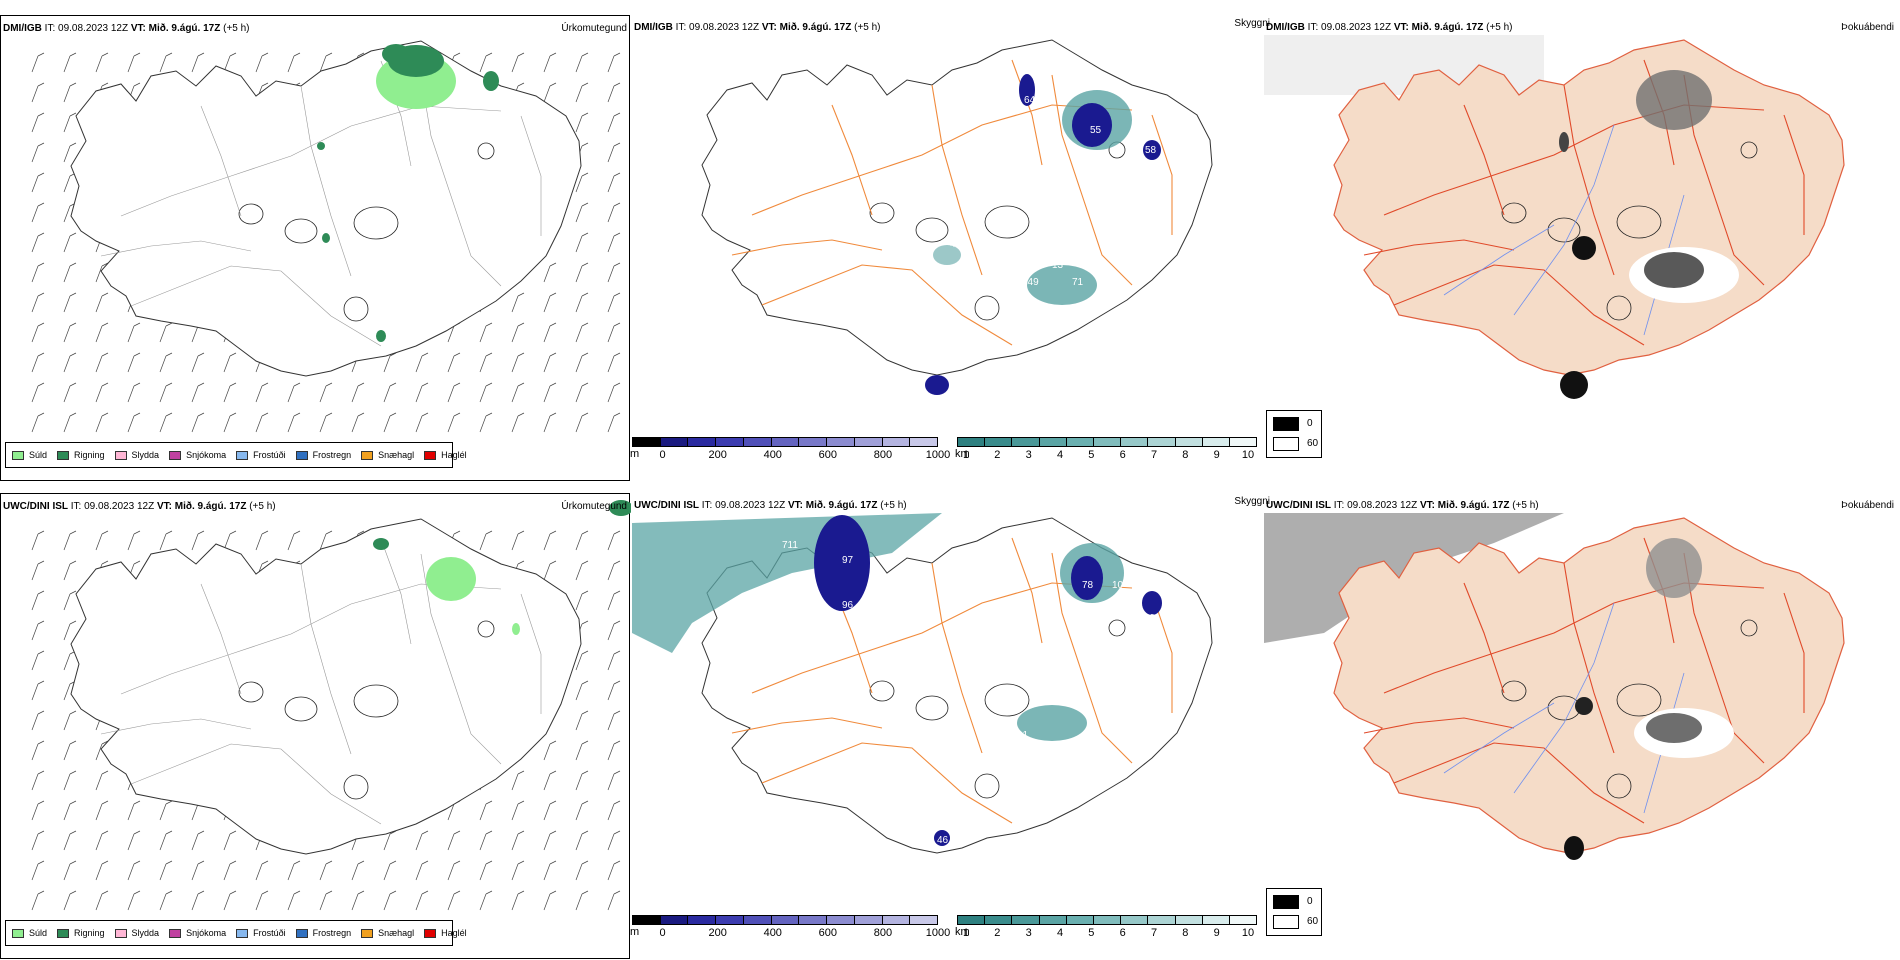 This screenshot has width=1900, height=960. What do you see at coordinates (326, 686) in the screenshot?
I see `island-outline` at bounding box center [326, 686].